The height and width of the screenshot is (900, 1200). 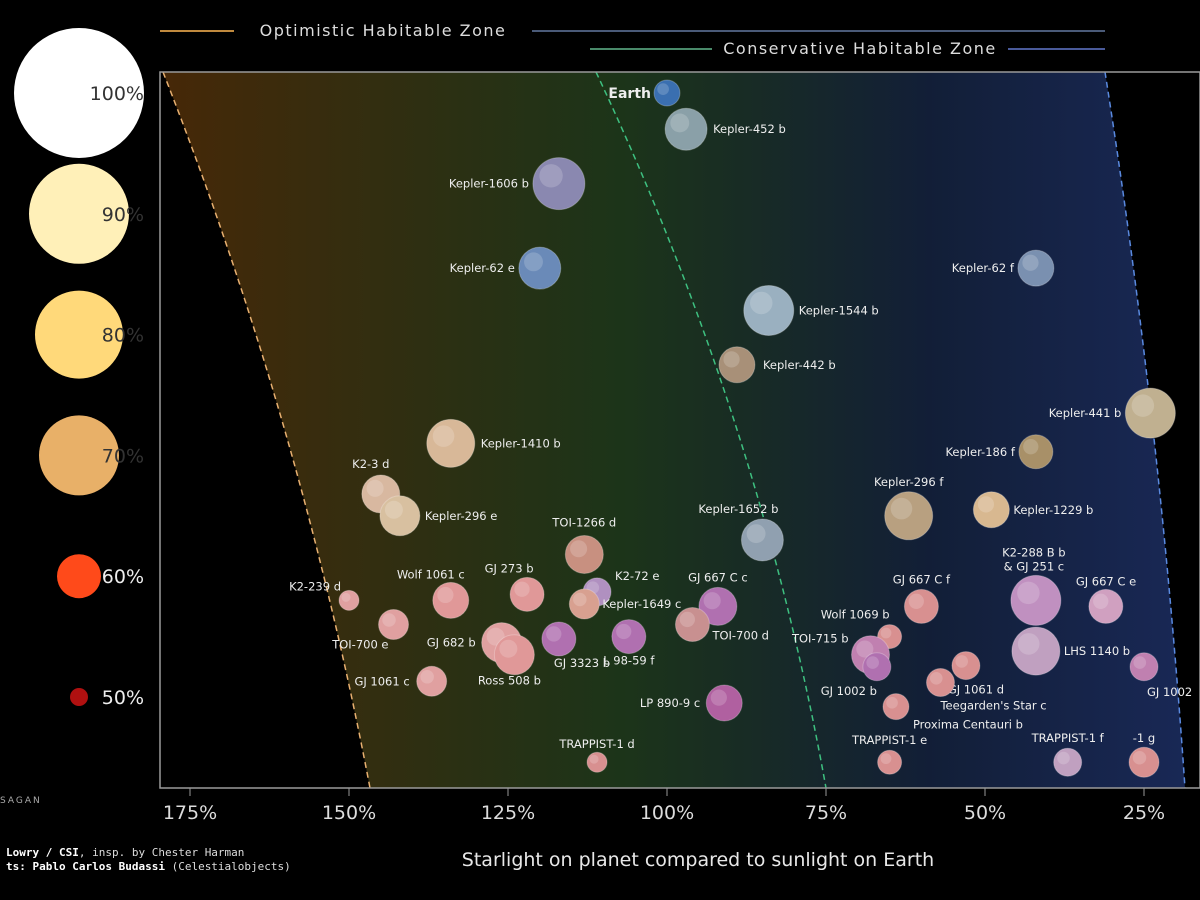 I want to click on planet-kepler-296-e, so click(x=400, y=516).